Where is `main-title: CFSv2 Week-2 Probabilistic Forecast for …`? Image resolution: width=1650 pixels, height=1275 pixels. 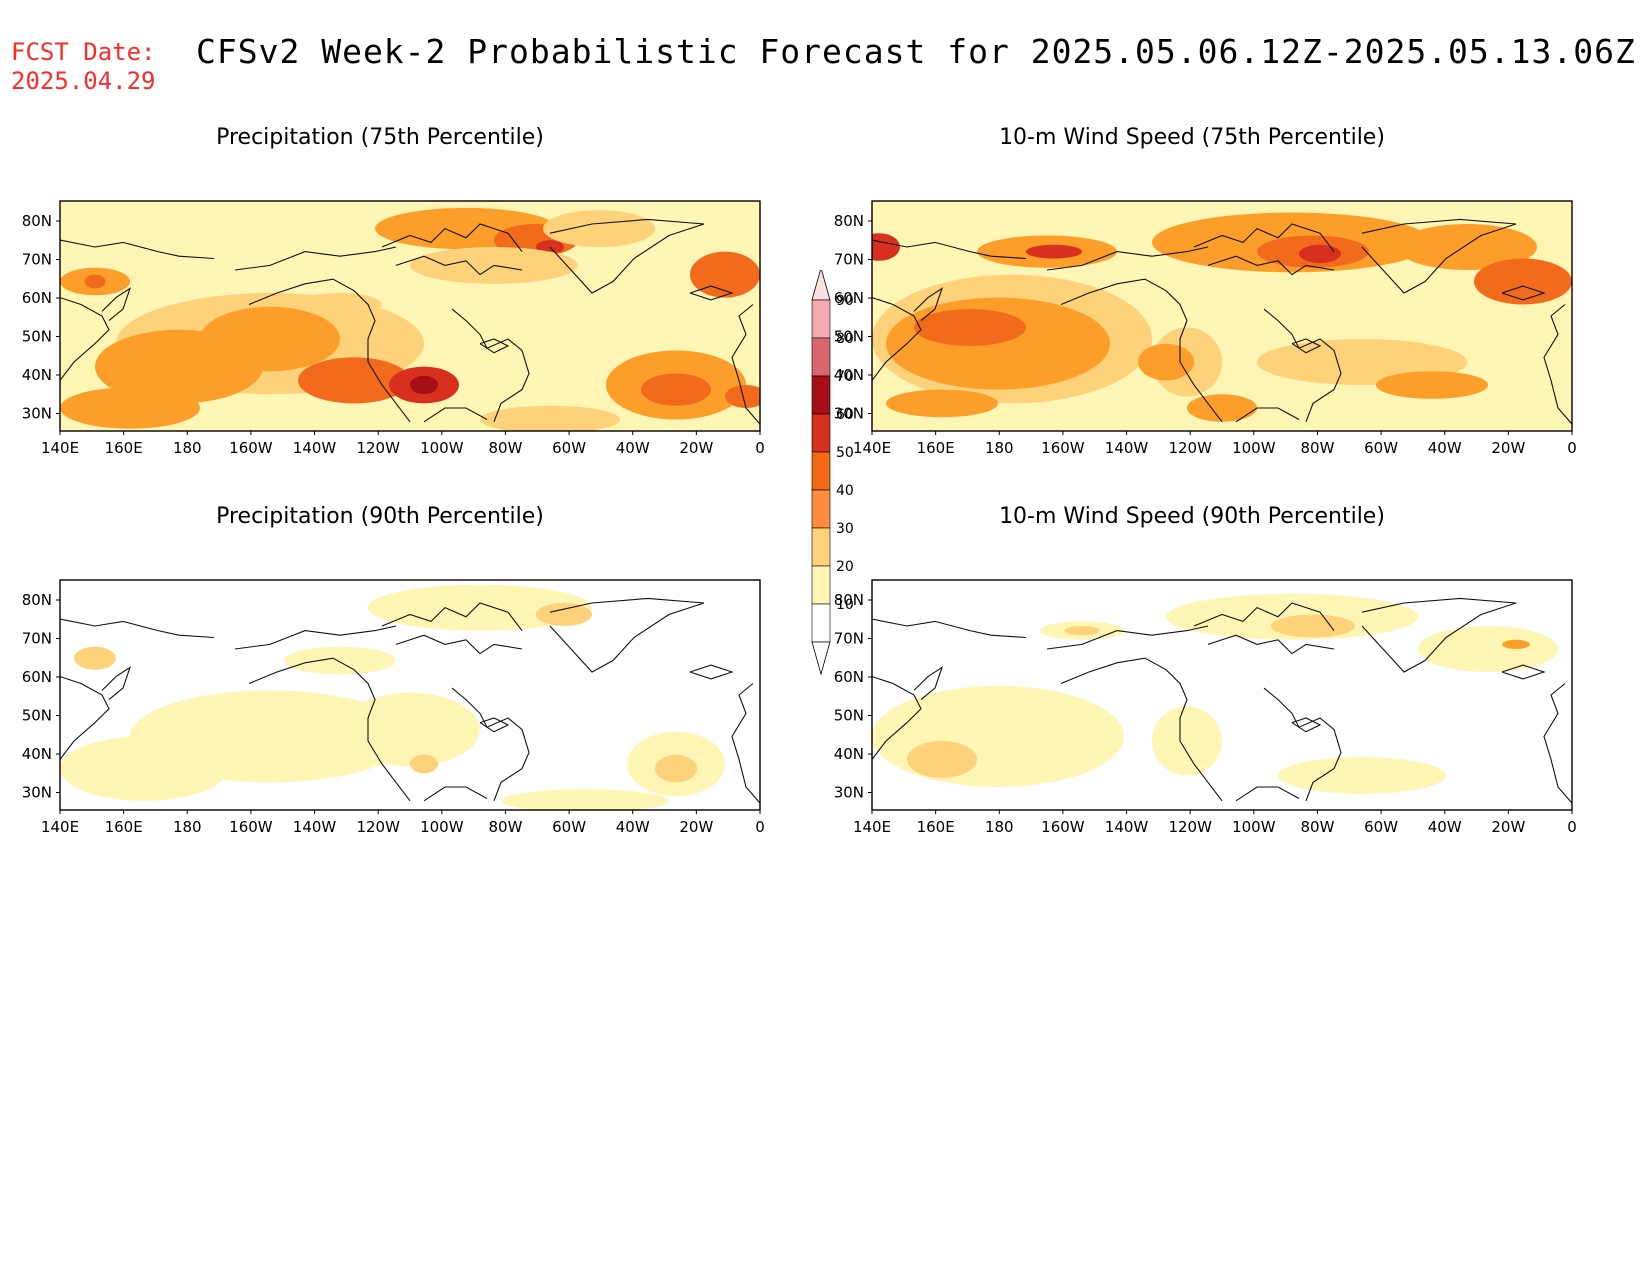
main-title: CFSv2 Week-2 Probabilistic Forecast for … is located at coordinates (916, 51).